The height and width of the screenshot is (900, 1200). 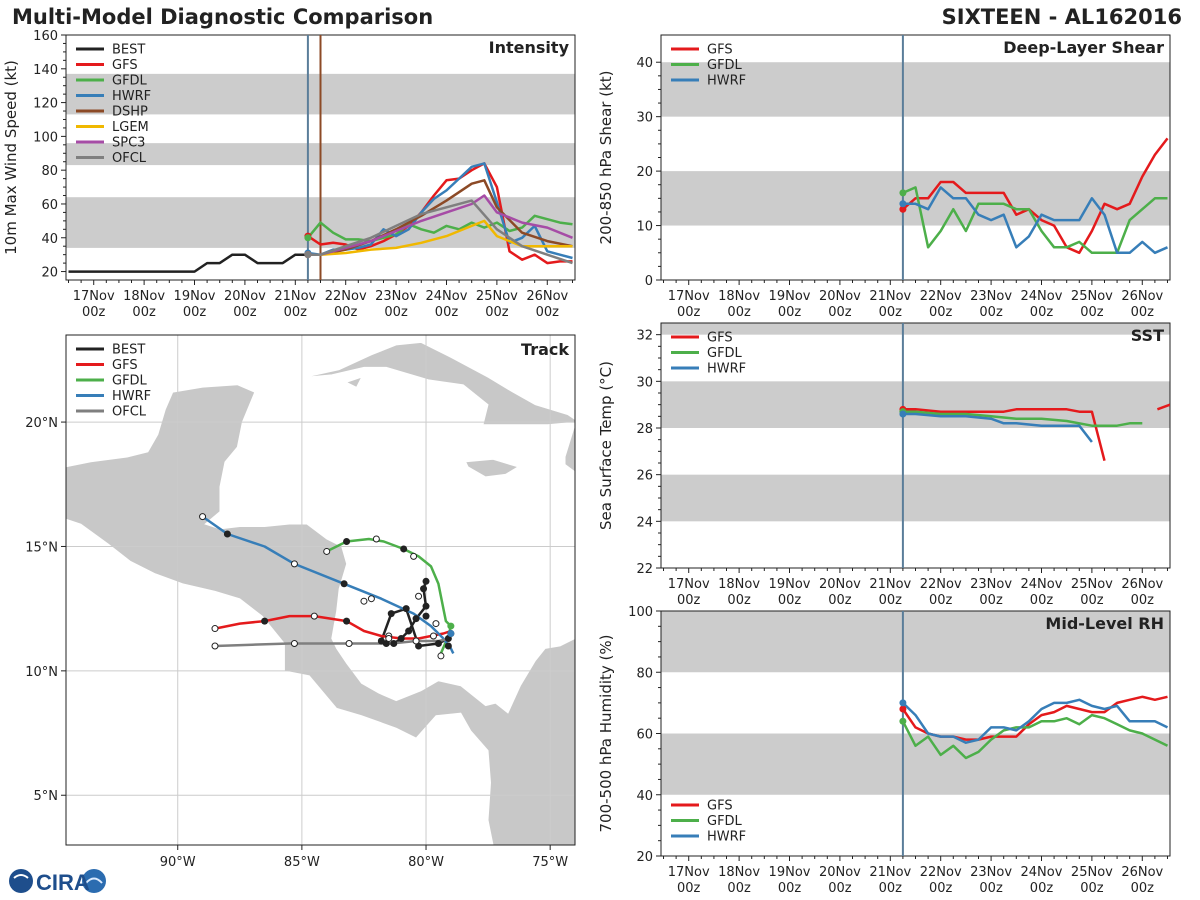 What do you see at coordinates (991, 312) in the screenshot?
I see `shear-xtick-label: 00z` at bounding box center [991, 312].